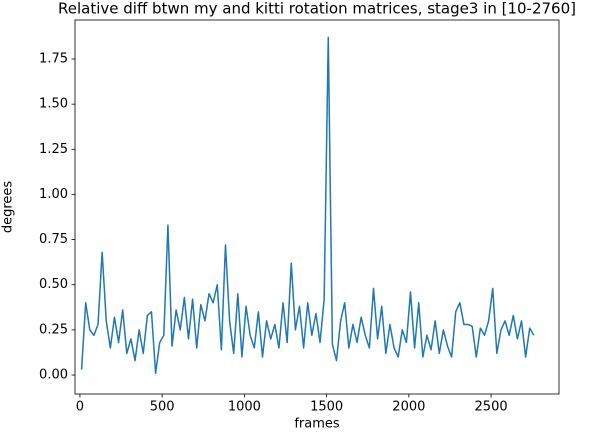 Image resolution: width=596 pixels, height=433 pixels. I want to click on y-tick-label: 1.75, so click(53, 59).